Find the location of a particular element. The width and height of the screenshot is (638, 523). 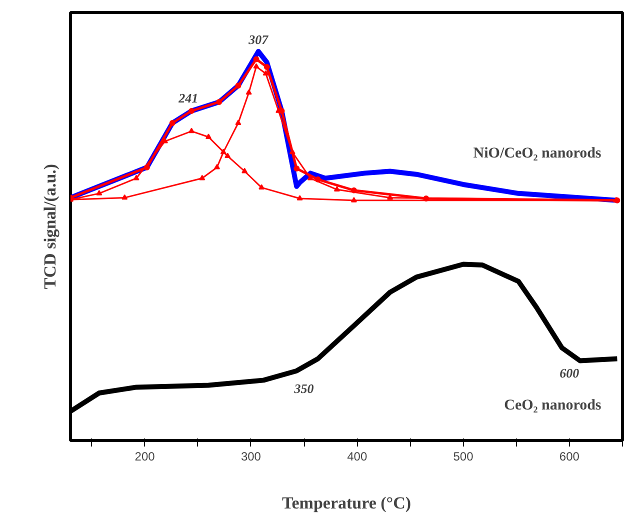

annotation: 307 is located at coordinates (258, 39).